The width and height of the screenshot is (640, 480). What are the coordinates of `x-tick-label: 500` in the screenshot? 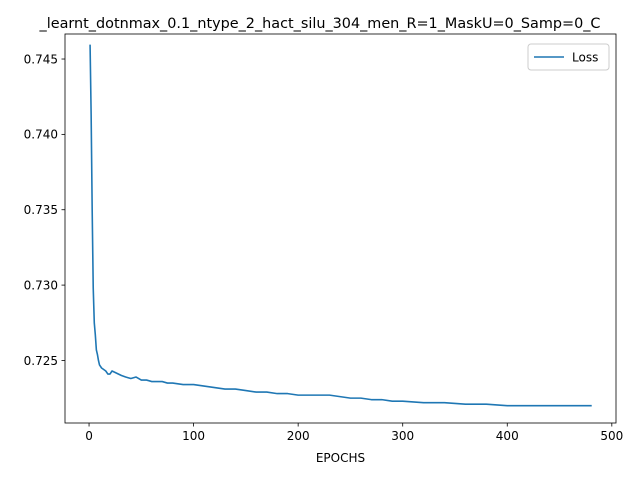 It's located at (611, 436).